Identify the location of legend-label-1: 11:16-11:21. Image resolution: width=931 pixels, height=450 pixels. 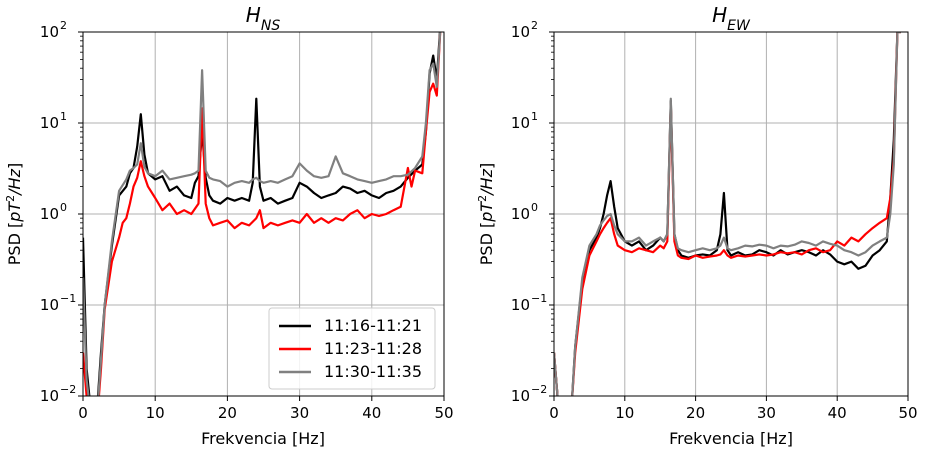
(373, 325).